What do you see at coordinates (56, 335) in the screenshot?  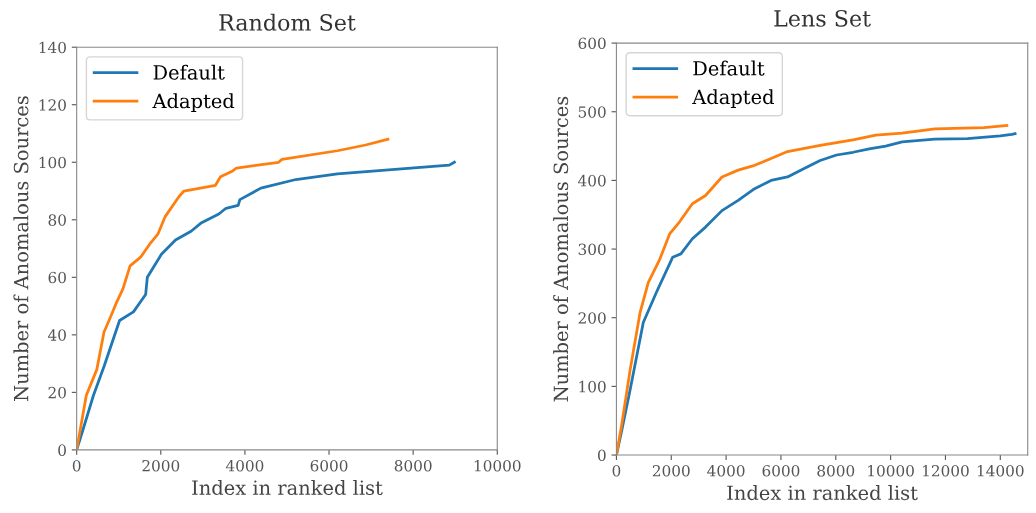 I see `y-tick-label: 40` at bounding box center [56, 335].